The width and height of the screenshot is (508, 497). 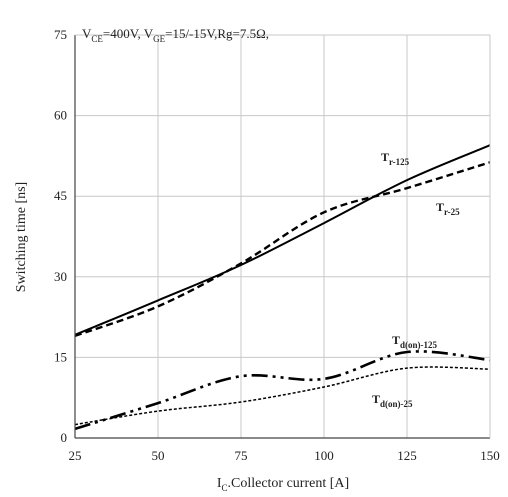 What do you see at coordinates (415, 341) in the screenshot?
I see `series-label-td-on-125: Td(on)-125` at bounding box center [415, 341].